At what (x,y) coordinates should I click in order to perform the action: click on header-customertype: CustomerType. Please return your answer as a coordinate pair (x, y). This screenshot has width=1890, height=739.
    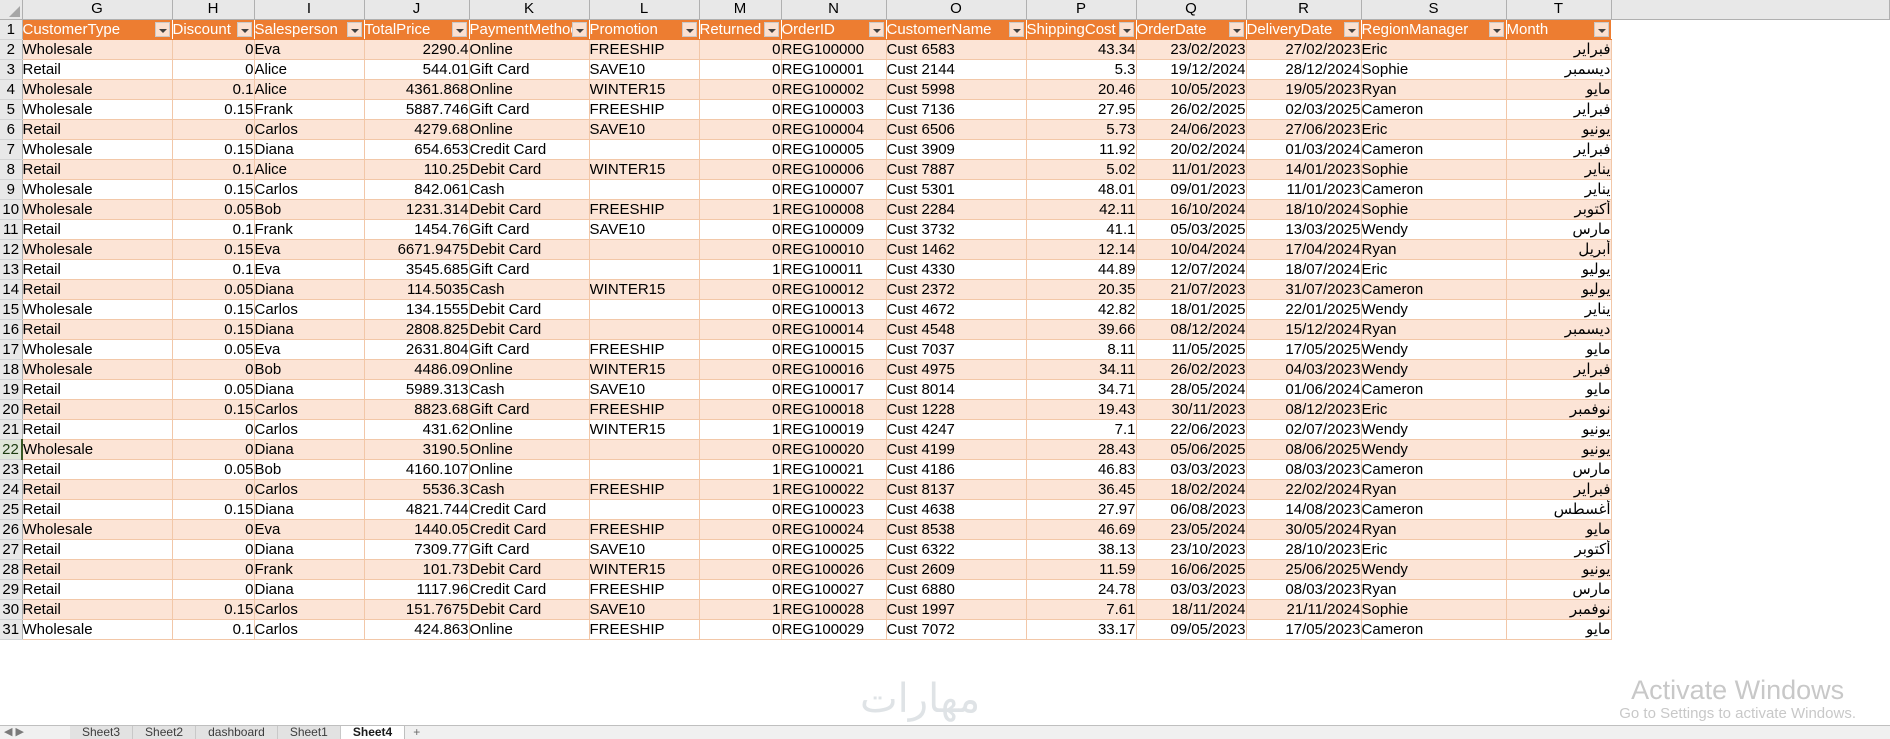
    Looking at the image, I should click on (97, 29).